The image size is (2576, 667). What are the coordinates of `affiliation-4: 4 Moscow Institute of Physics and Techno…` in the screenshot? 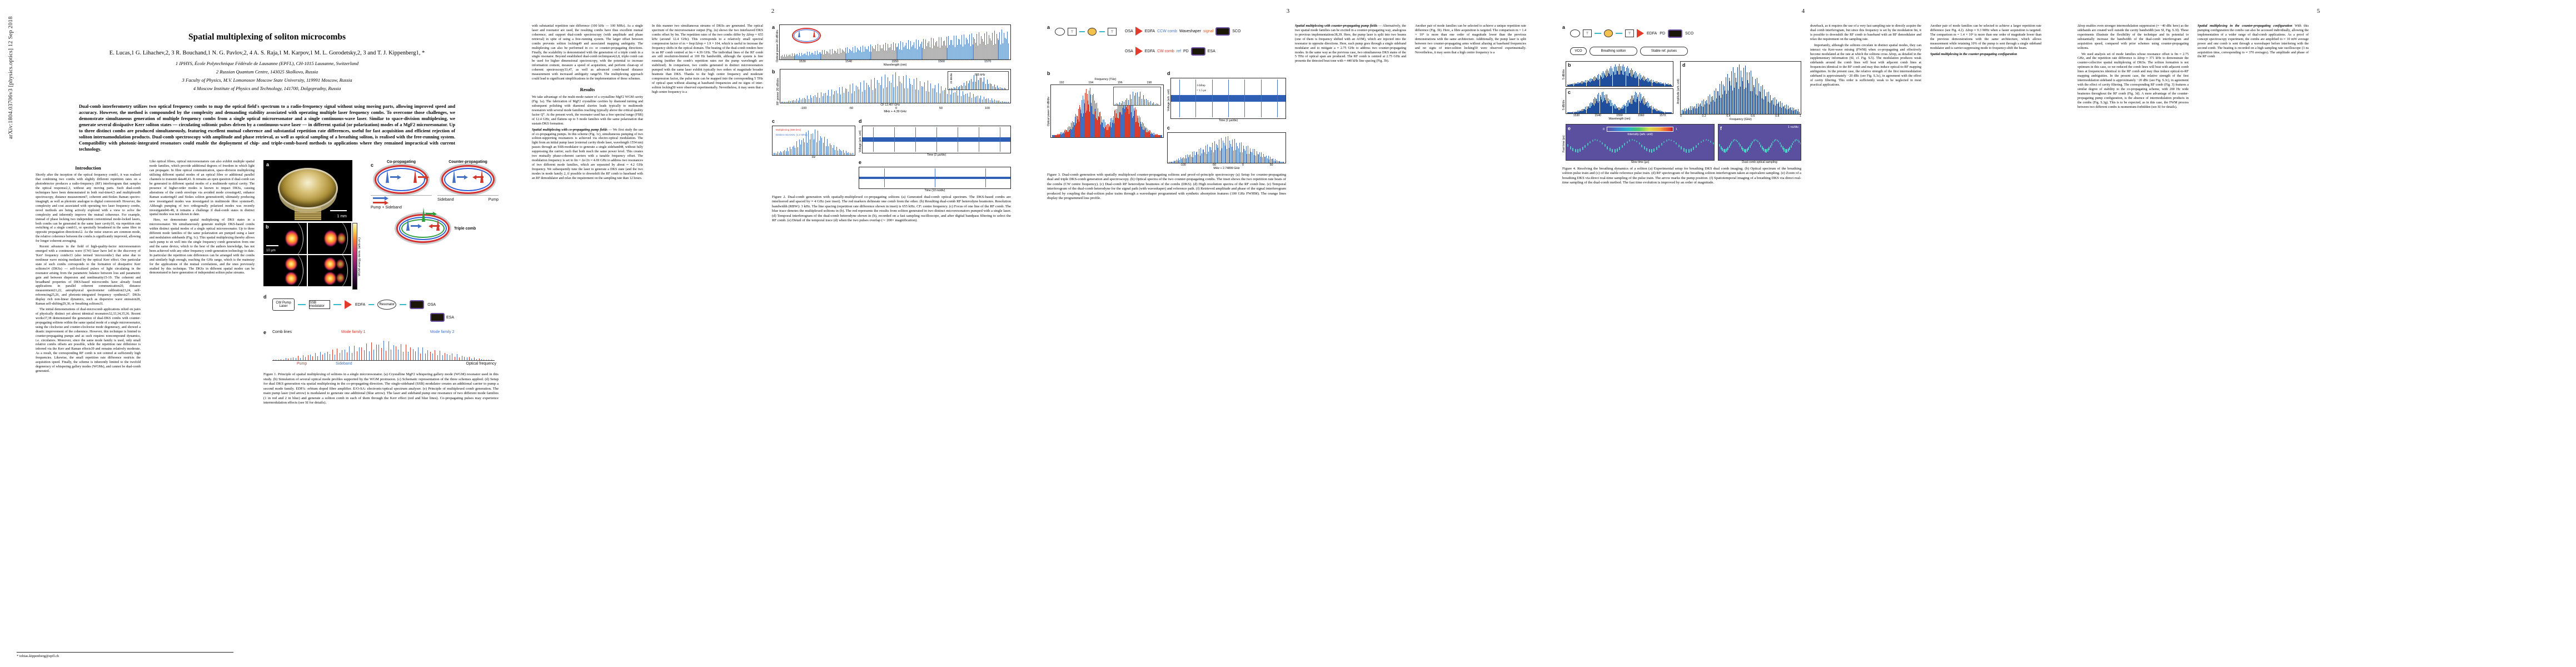 It's located at (267, 88).